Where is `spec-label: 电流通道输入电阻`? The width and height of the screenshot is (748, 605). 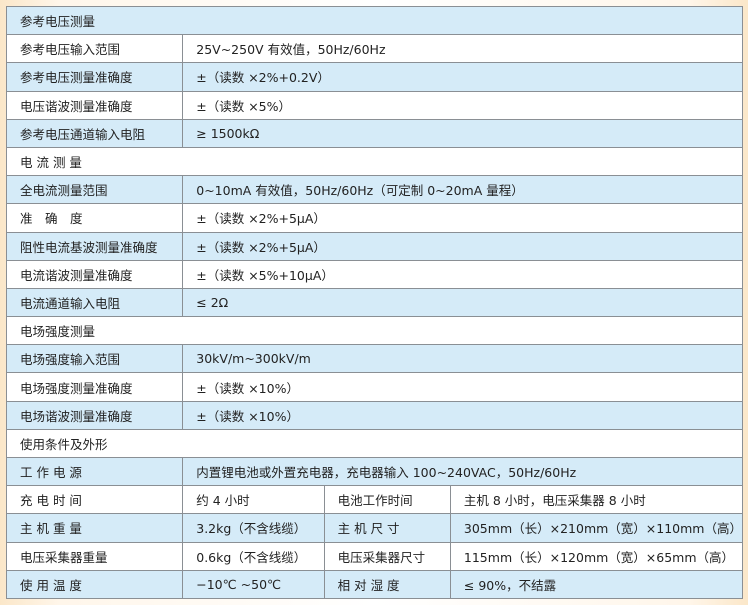
spec-label: 电流通道输入电阻 is located at coordinates (94, 302).